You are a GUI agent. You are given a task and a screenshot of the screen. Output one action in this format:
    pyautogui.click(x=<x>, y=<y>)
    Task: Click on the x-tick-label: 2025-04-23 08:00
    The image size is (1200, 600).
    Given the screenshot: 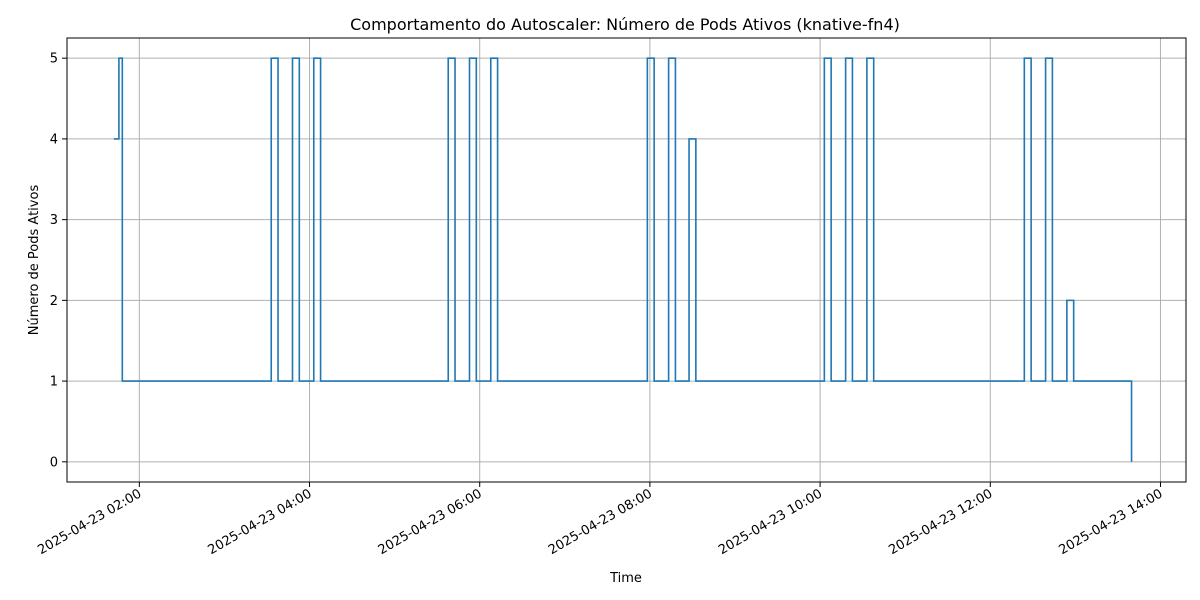 What is the action you would take?
    pyautogui.click(x=600, y=522)
    